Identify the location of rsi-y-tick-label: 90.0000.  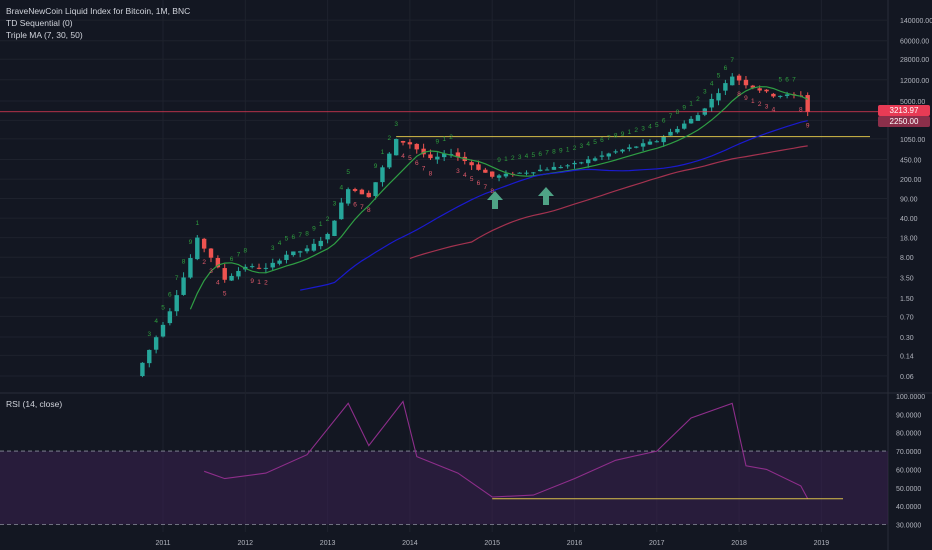
(908, 415).